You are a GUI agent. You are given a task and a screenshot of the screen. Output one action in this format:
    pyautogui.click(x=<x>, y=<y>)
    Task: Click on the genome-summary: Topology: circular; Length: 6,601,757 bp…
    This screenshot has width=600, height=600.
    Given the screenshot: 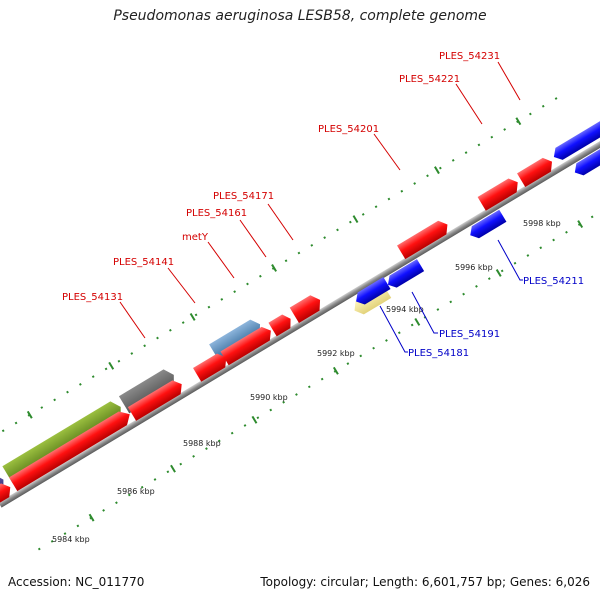 What is the action you would take?
    pyautogui.click(x=425, y=582)
    